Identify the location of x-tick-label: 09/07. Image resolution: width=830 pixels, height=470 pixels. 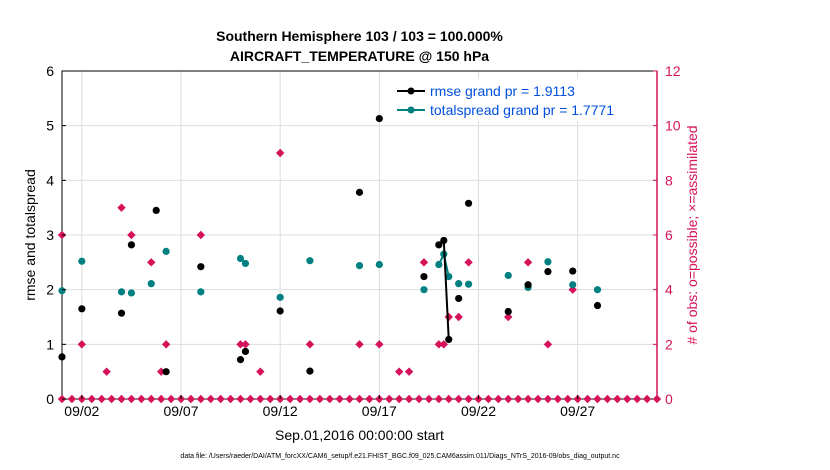
(180, 411).